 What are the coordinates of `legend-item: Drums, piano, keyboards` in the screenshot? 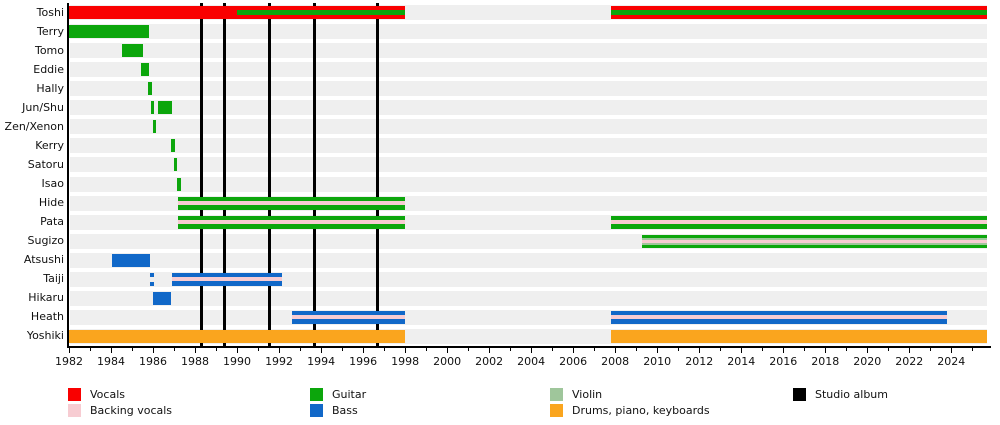 It's located at (670, 411).